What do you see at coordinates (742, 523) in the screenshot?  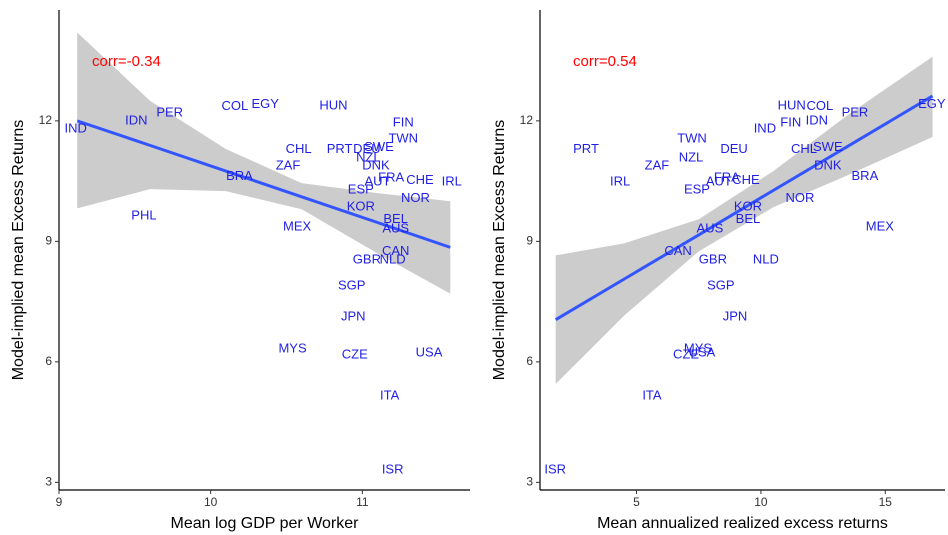 I see `x-axis-label: Mean annualized realized excess returns` at bounding box center [742, 523].